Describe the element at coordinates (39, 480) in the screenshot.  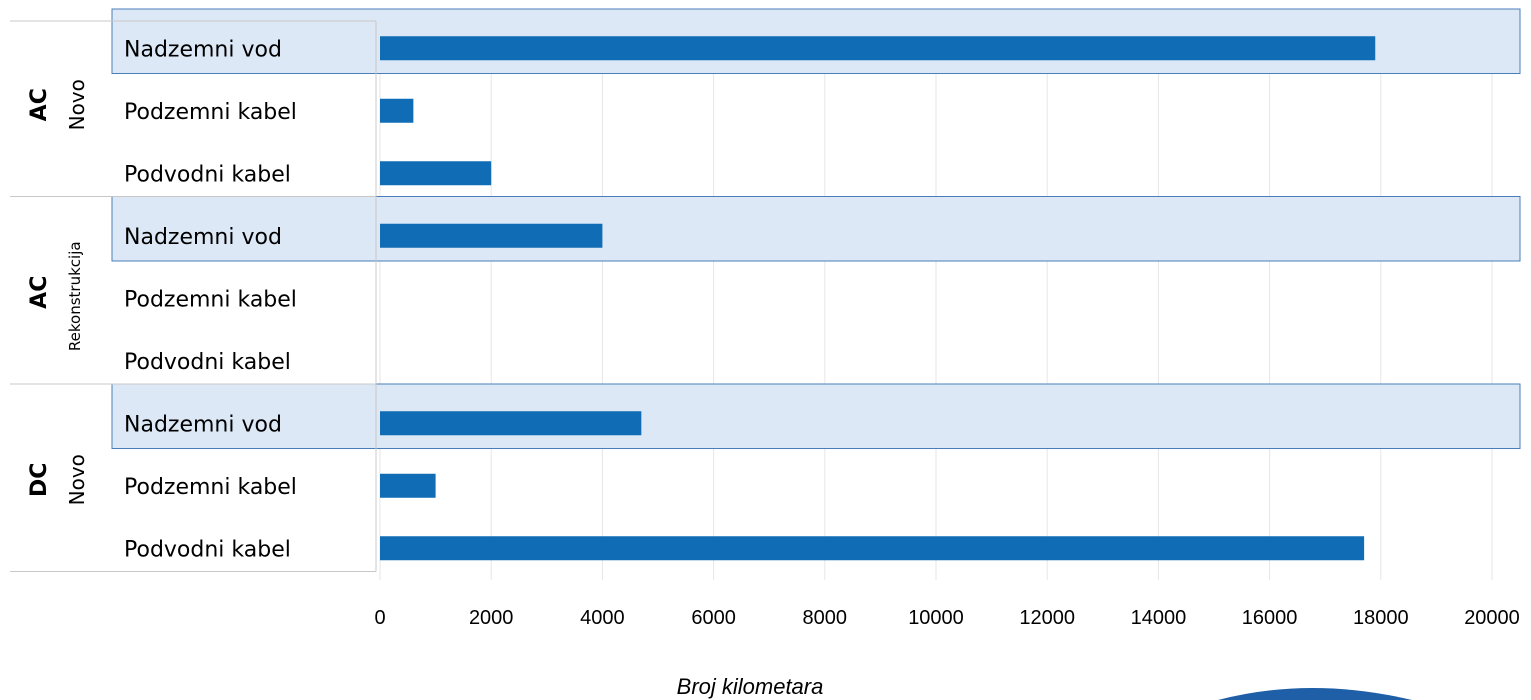
I see `group-label: DC` at that location.